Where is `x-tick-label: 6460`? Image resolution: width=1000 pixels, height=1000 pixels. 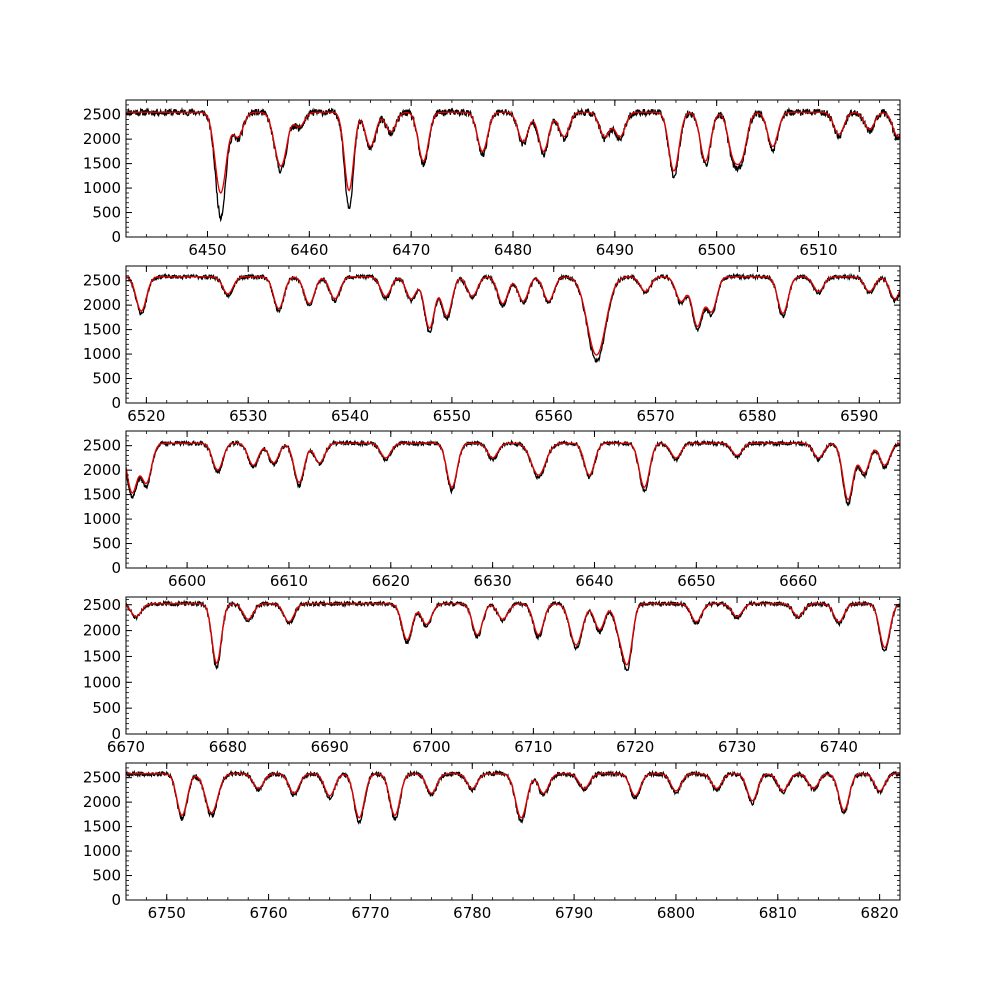 x-tick-label: 6460 is located at coordinates (309, 250).